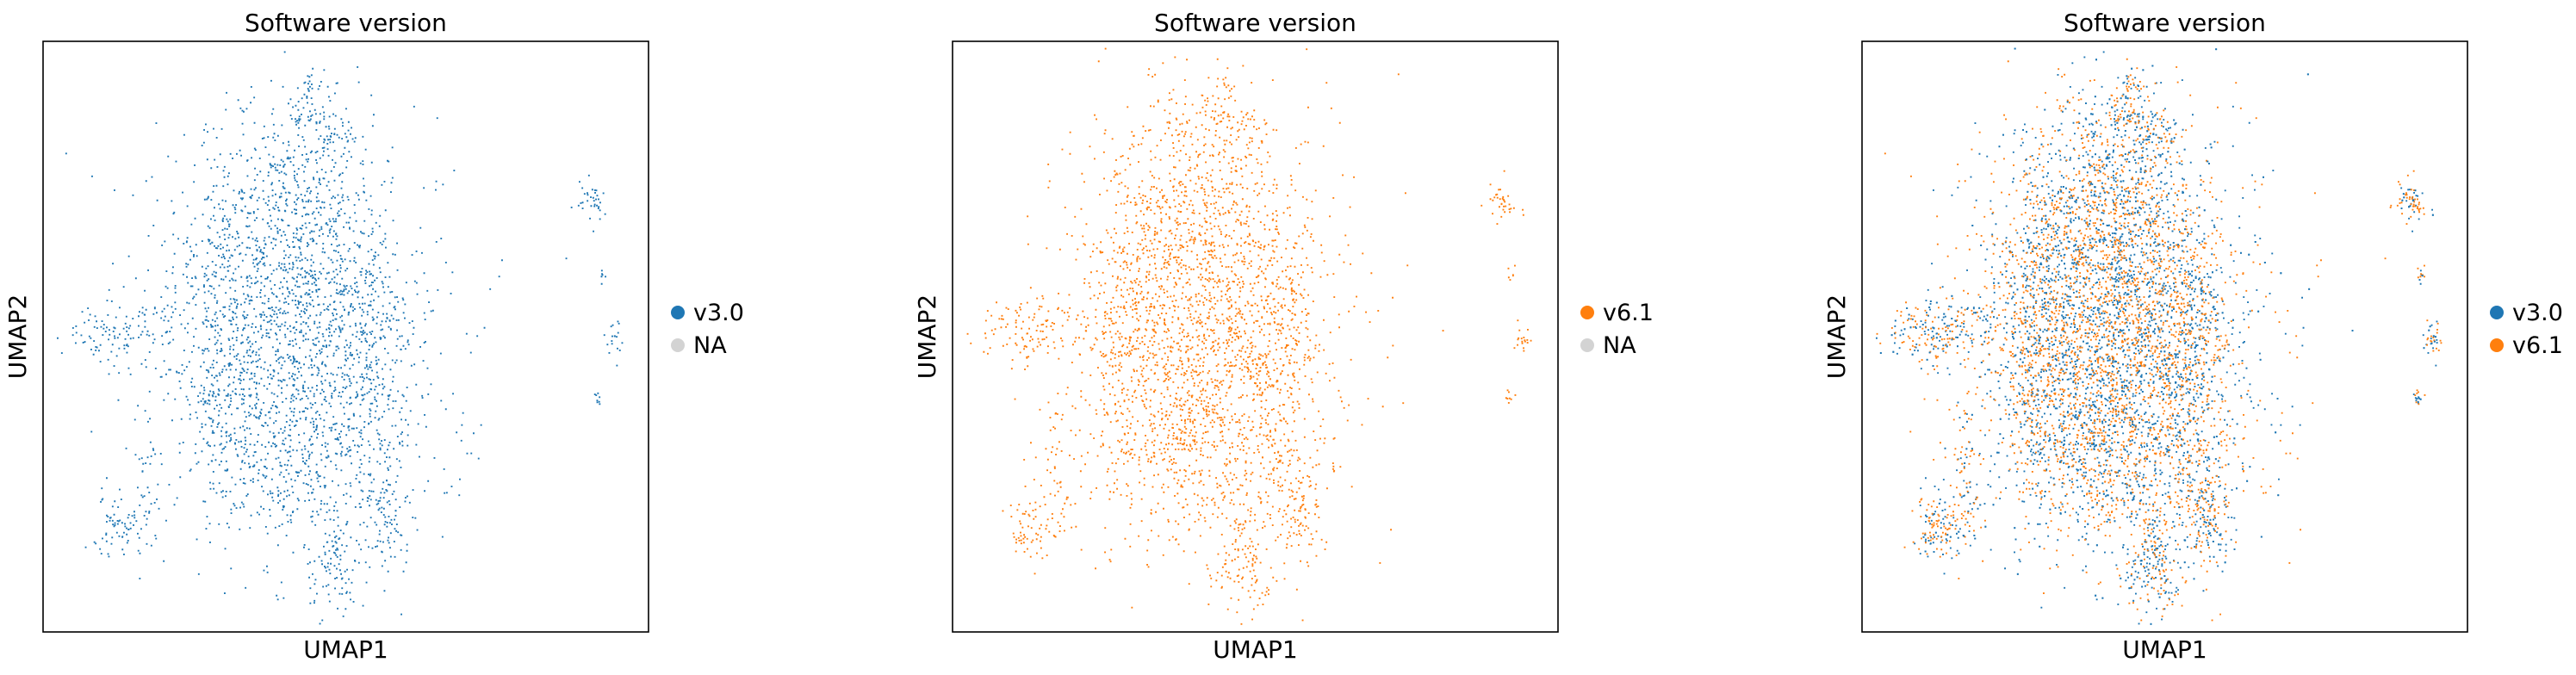 The width and height of the screenshot is (2576, 675). Describe the element at coordinates (2526, 329) in the screenshot. I see `legend: v3.0 v6.1` at that location.